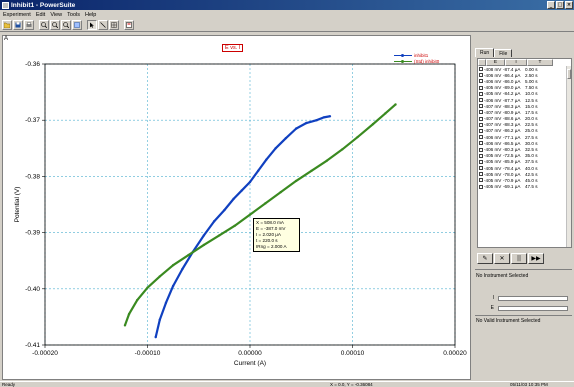  I want to click on table-row: -405 mV -72.5 μA 35.0 s, so click(524, 156).